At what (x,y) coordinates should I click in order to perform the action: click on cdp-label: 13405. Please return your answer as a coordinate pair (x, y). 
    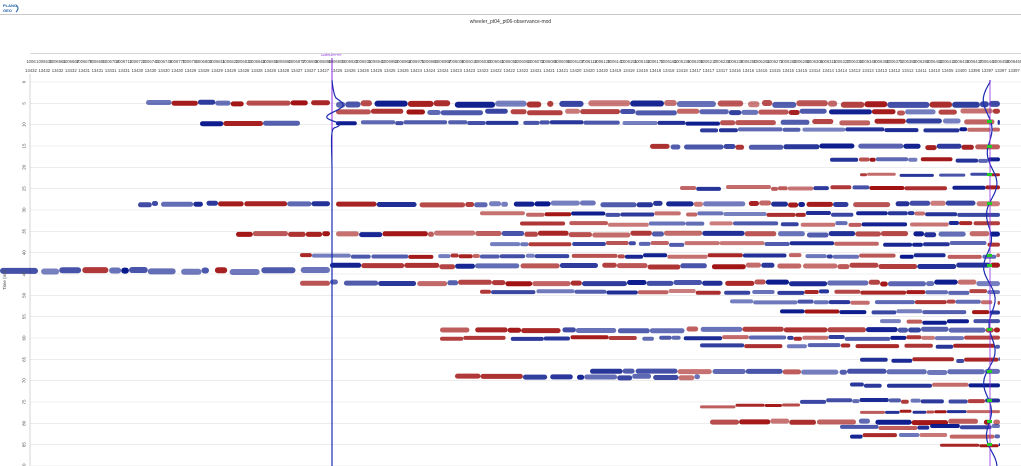
    Looking at the image, I should click on (948, 70).